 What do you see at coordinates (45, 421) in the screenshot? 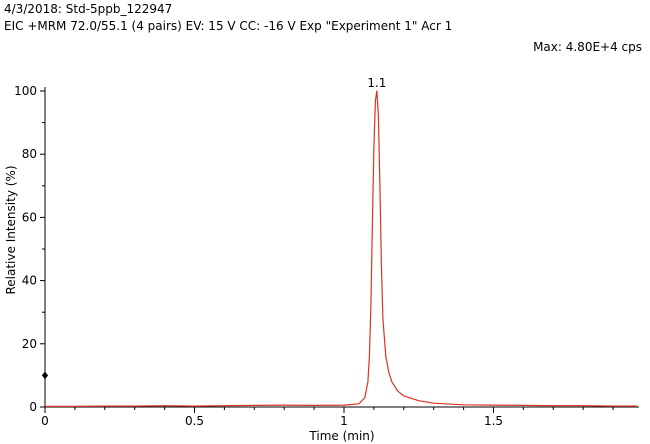
I see `x-tick-label: 0` at bounding box center [45, 421].